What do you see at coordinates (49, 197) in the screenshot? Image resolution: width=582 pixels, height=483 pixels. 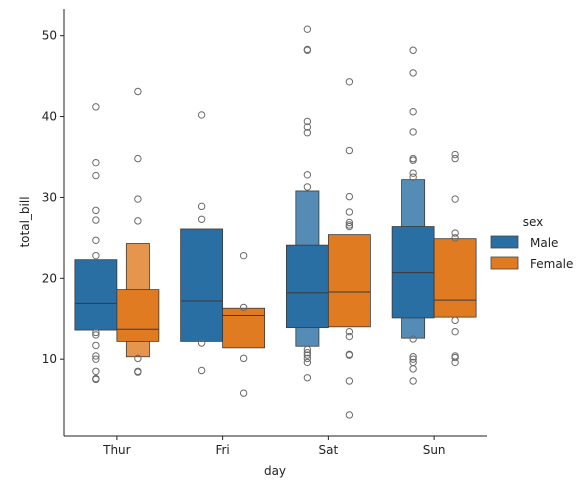 I see `y-tick-label: 30` at bounding box center [49, 197].